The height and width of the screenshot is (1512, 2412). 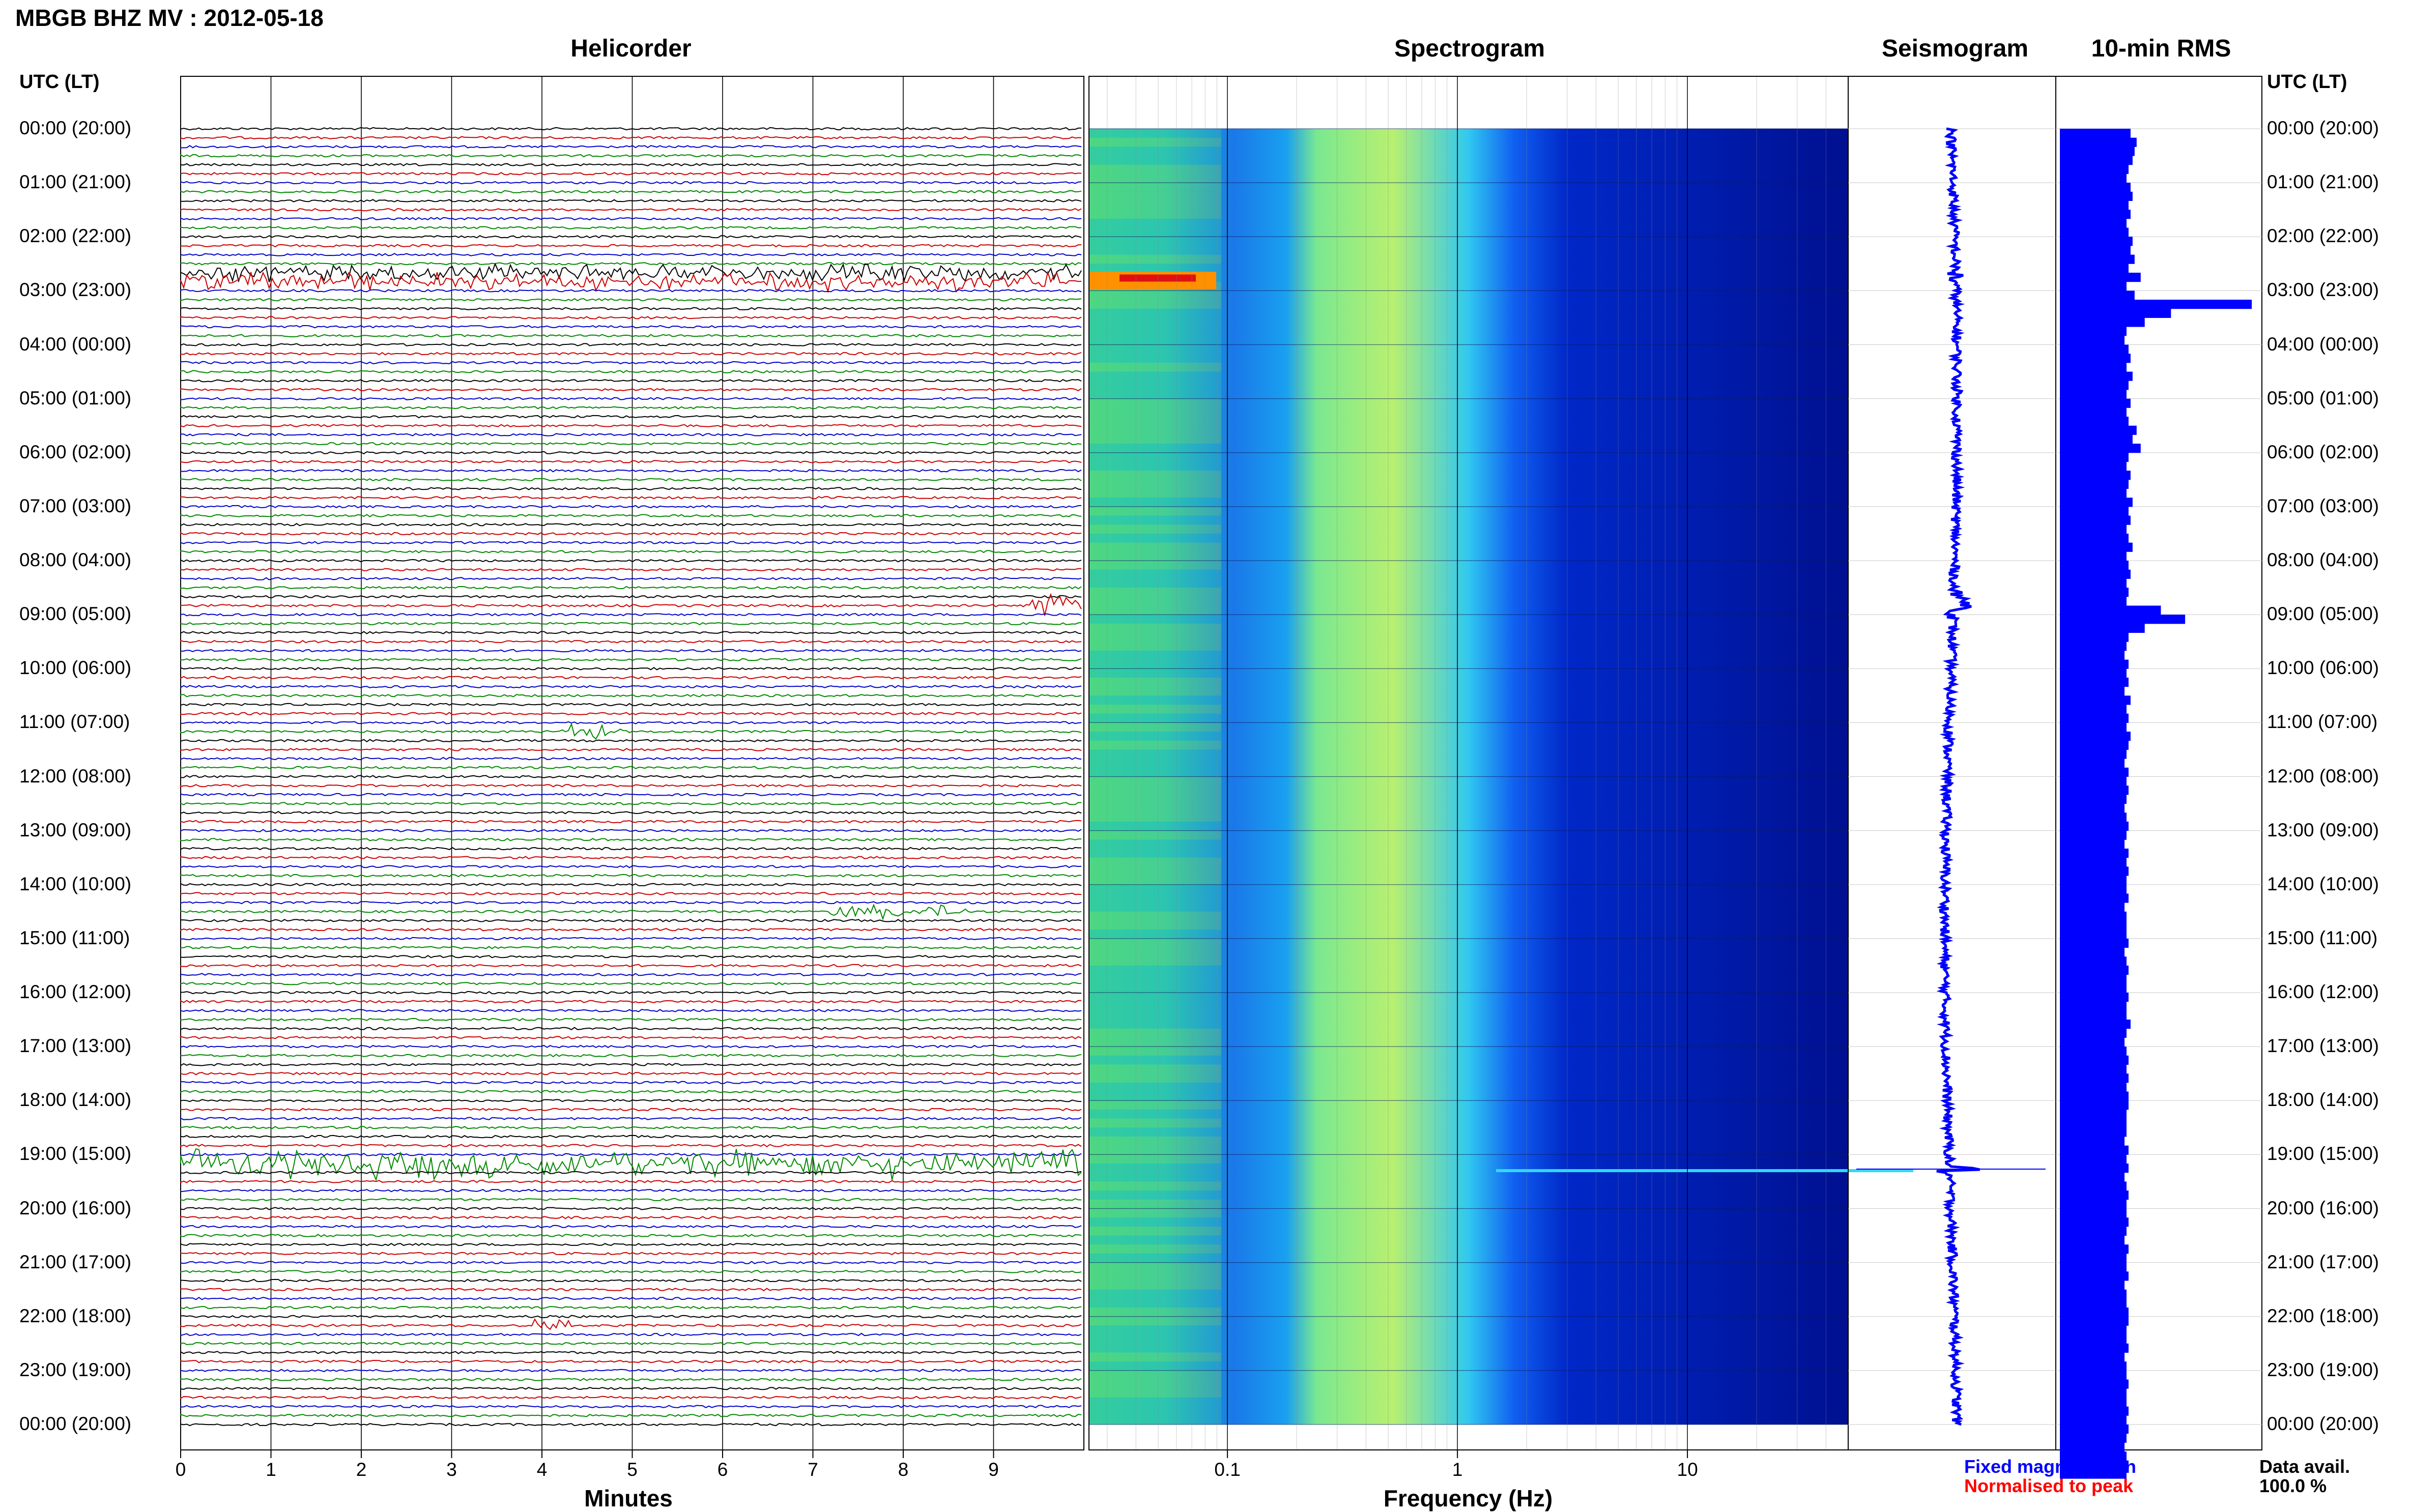 What do you see at coordinates (723, 1469) in the screenshot?
I see `helicorder-x-tick-label: 6` at bounding box center [723, 1469].